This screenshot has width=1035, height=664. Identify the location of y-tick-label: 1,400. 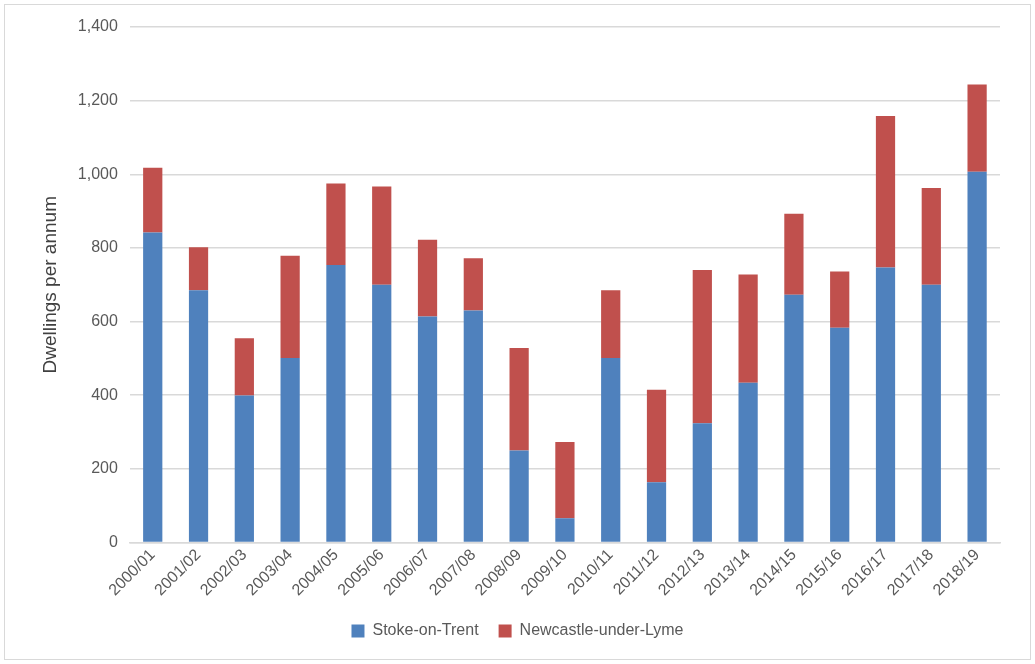
(97, 26).